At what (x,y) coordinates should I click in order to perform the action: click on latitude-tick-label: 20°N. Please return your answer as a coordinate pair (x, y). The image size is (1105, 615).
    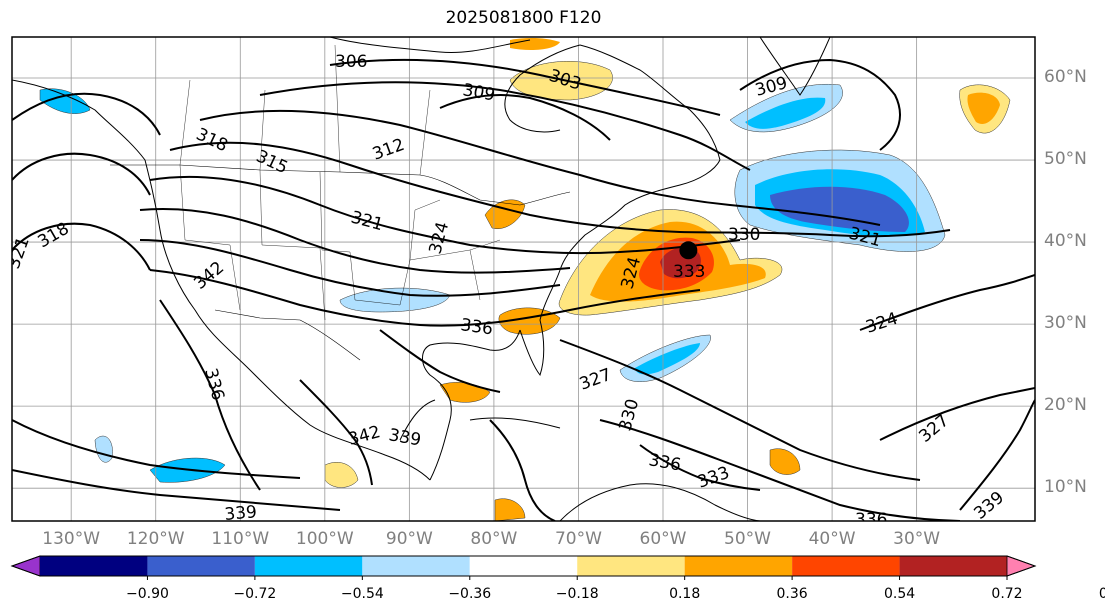
    Looking at the image, I should click on (1065, 405).